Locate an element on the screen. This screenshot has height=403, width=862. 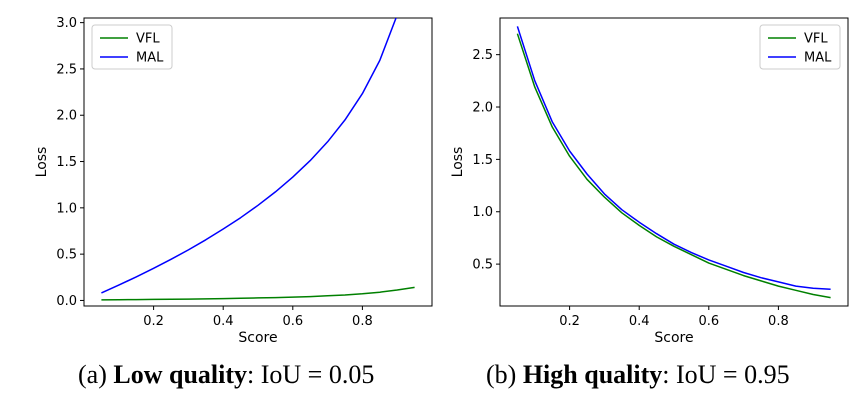
series-line-vfl is located at coordinates (258, 293).